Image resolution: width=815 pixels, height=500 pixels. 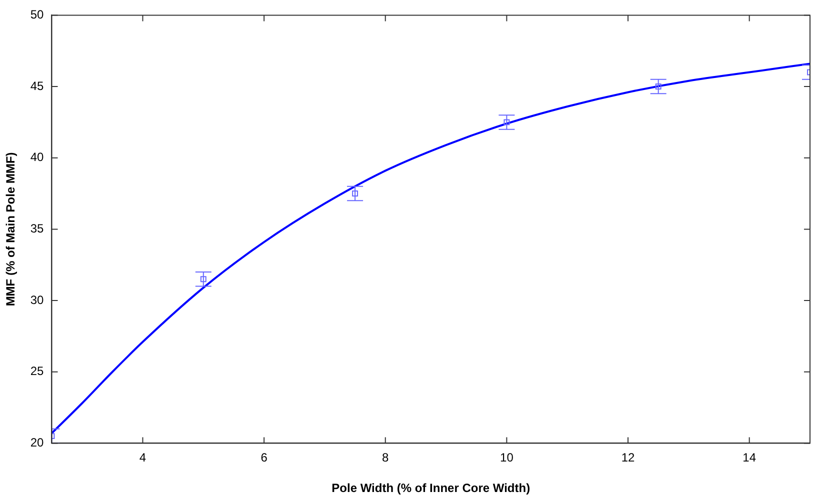 What do you see at coordinates (431, 488) in the screenshot?
I see `x-axis-title: Pole Width (% of Inner Core Width)` at bounding box center [431, 488].